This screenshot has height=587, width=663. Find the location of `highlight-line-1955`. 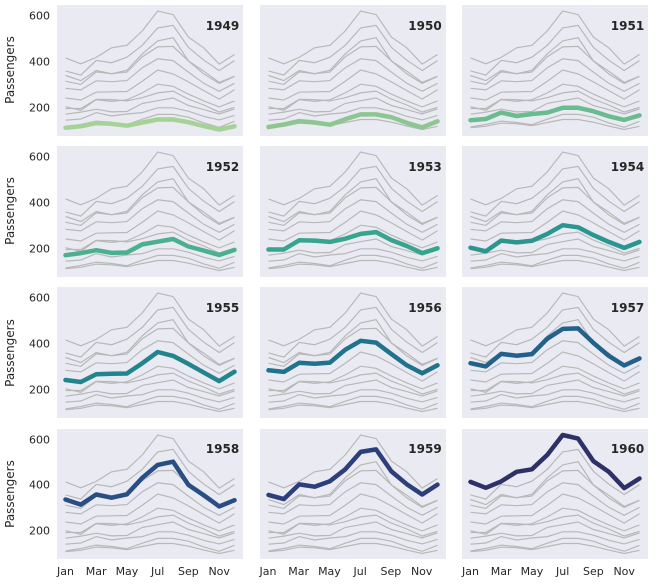

highlight-line-1955 is located at coordinates (150, 367).